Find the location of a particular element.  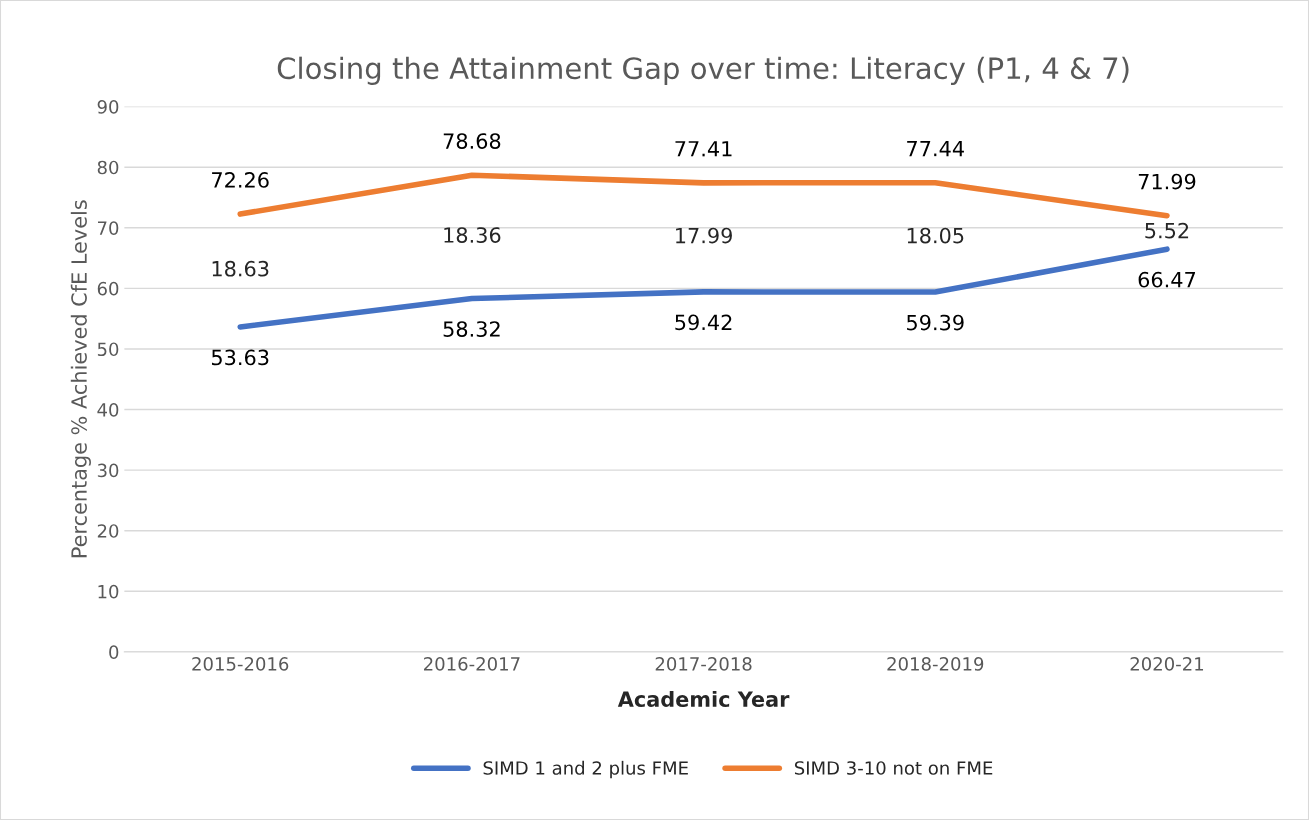

data-label: 59.39 is located at coordinates (935, 322).